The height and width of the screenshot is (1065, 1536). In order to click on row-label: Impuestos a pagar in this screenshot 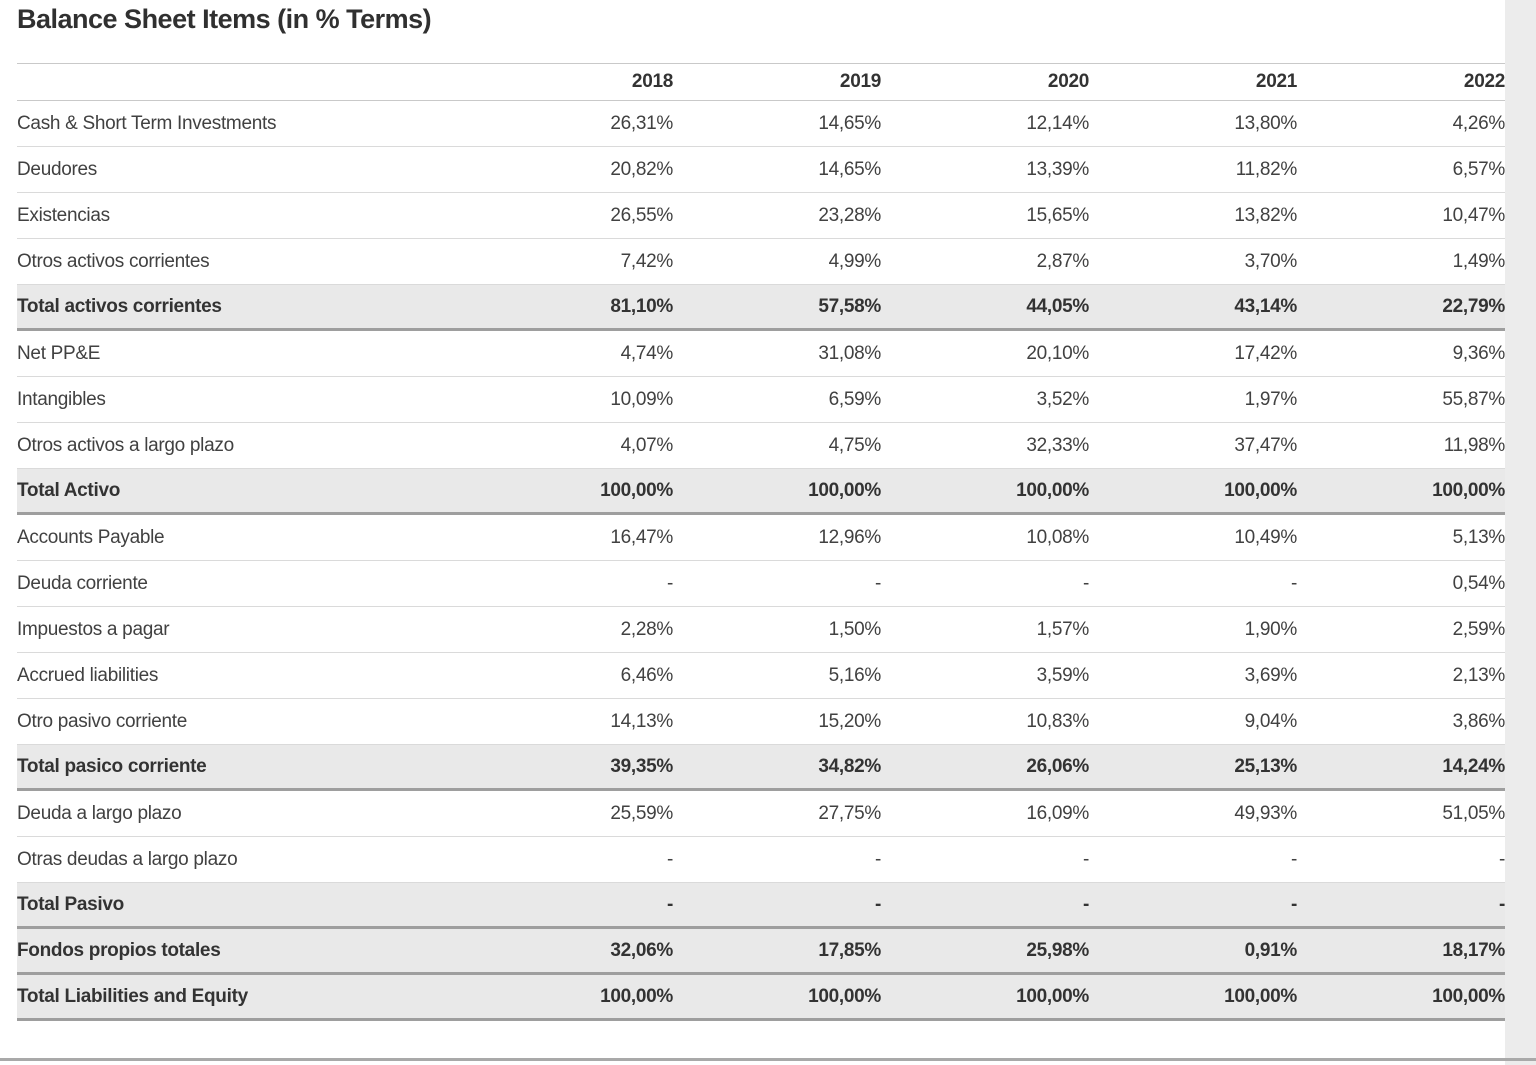, I will do `click(241, 630)`.